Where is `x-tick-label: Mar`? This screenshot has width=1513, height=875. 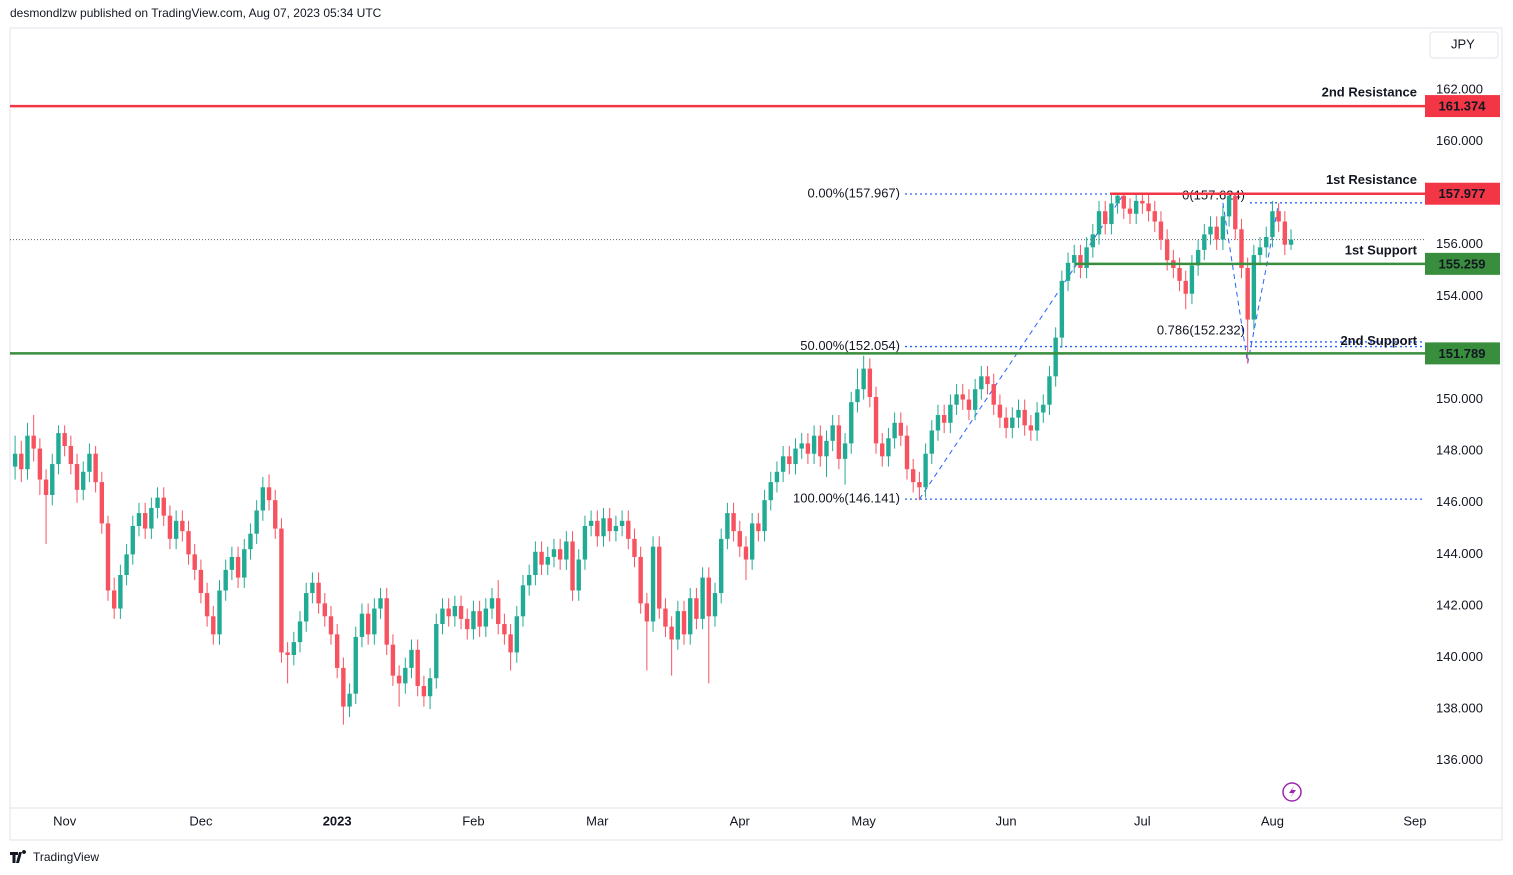 x-tick-label: Mar is located at coordinates (597, 820).